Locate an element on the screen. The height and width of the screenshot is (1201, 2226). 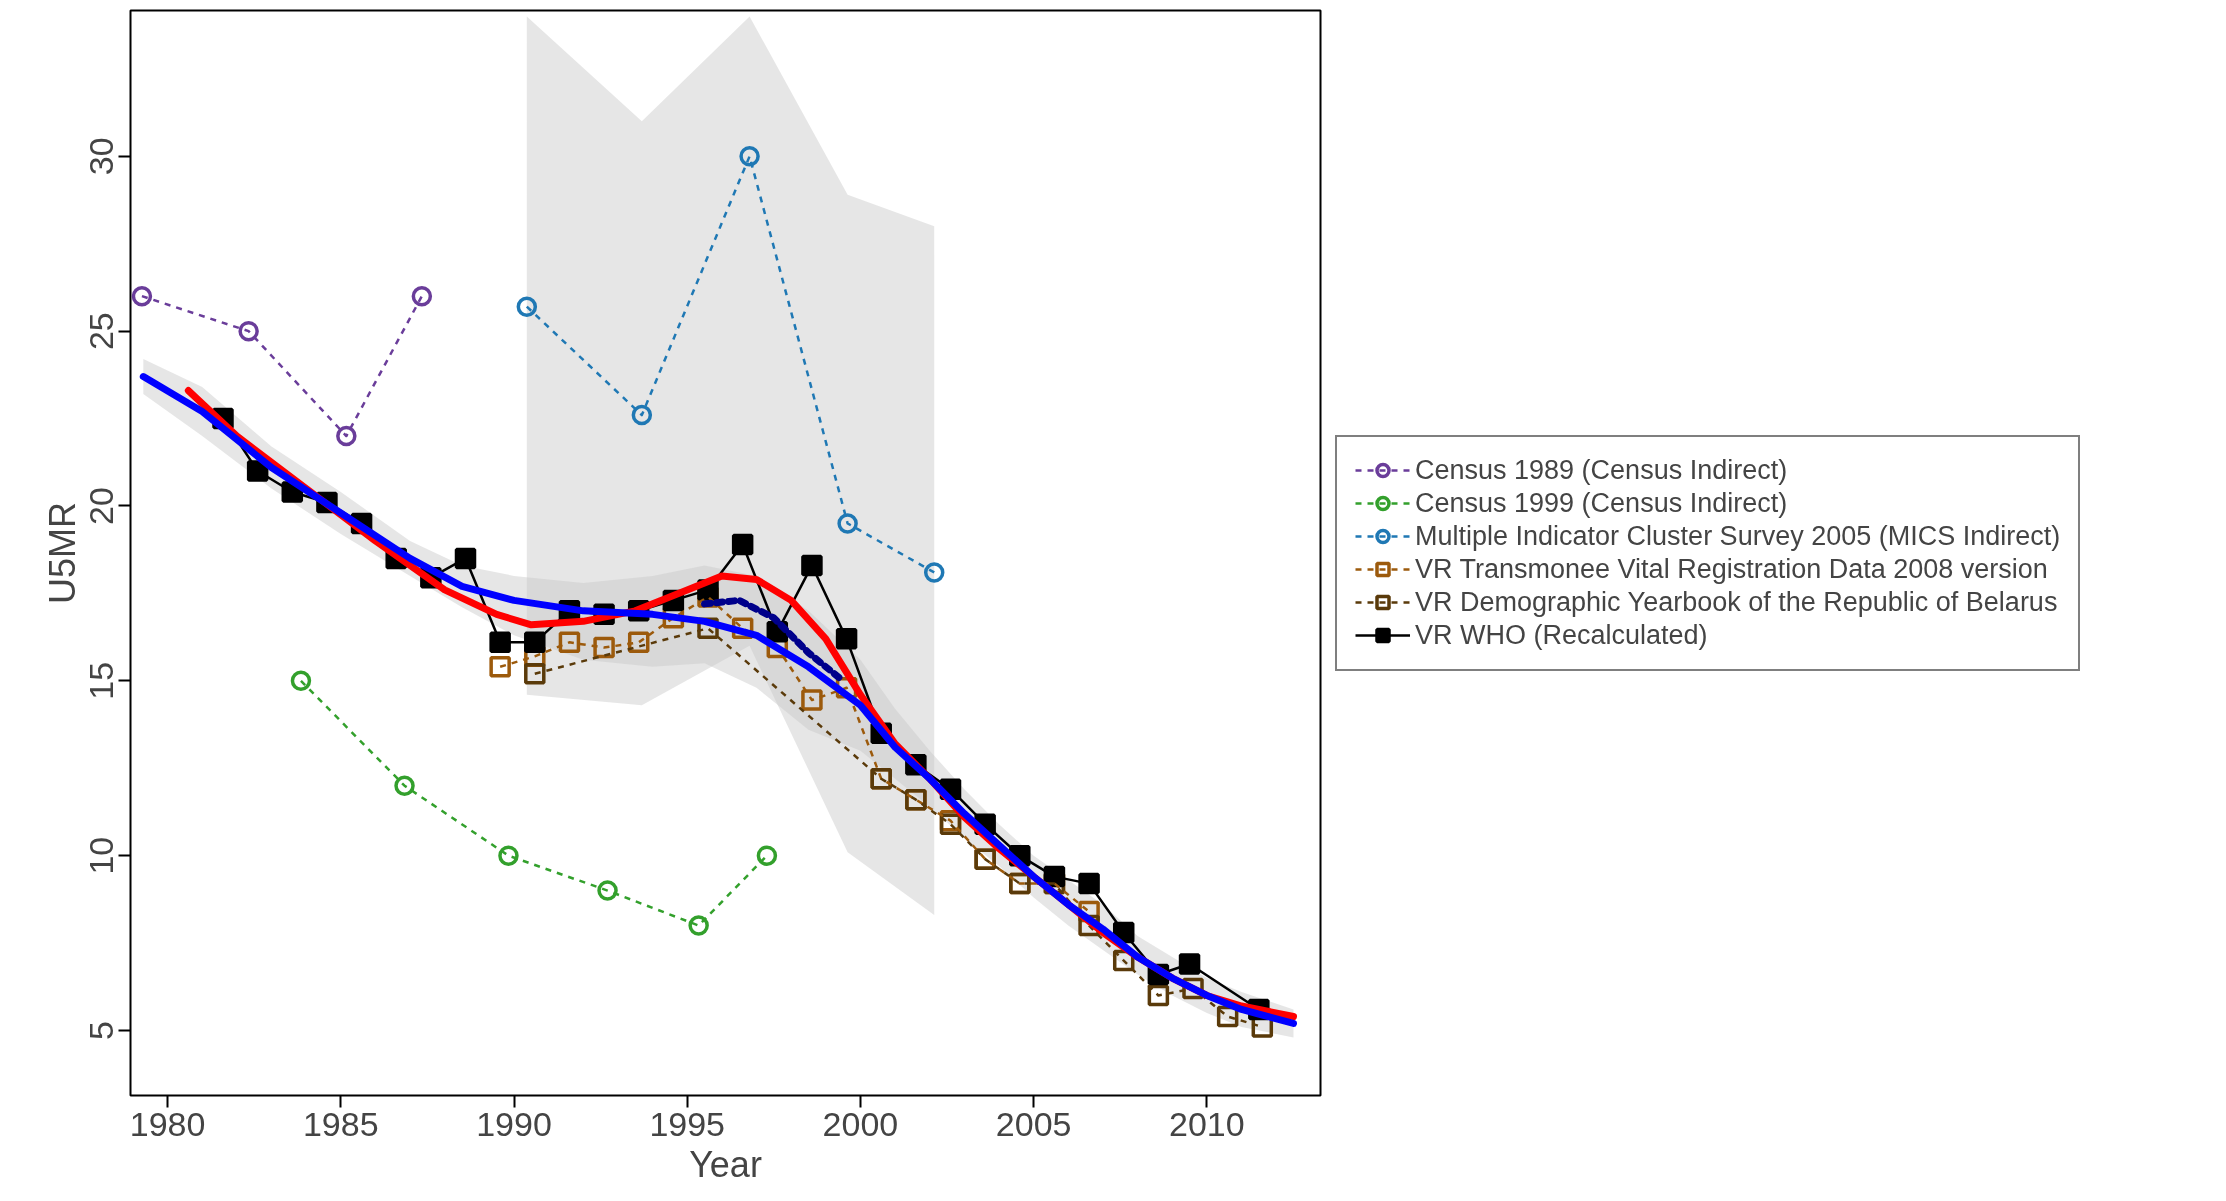
legend-label: Census 1989 (Census Indirect) is located at coordinates (1601, 470).